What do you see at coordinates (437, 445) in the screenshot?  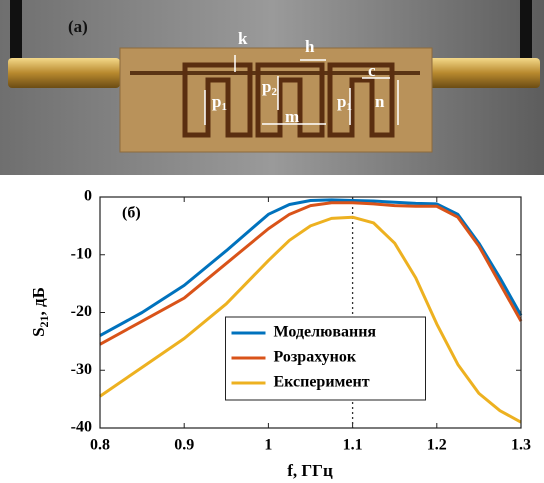 I see `x-tick-label: 1.2` at bounding box center [437, 445].